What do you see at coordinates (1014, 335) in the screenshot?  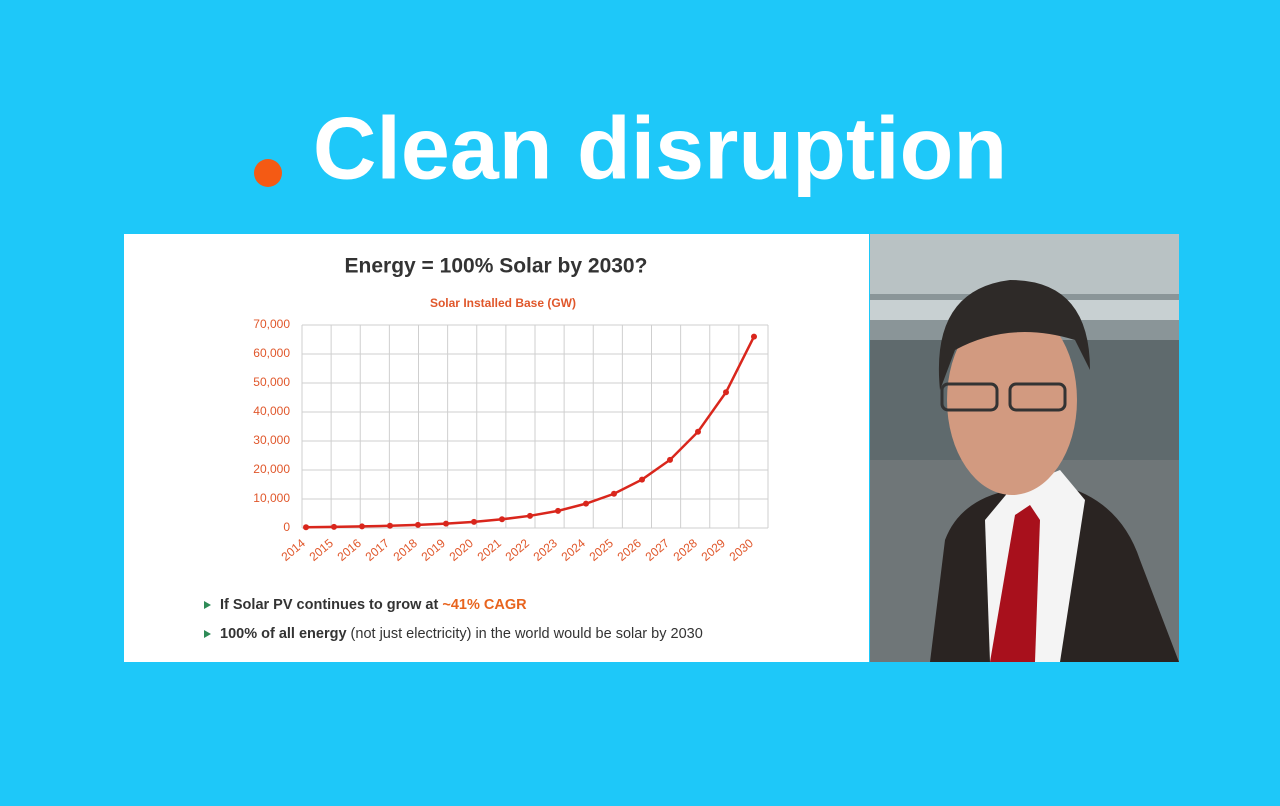 I see `hair` at bounding box center [1014, 335].